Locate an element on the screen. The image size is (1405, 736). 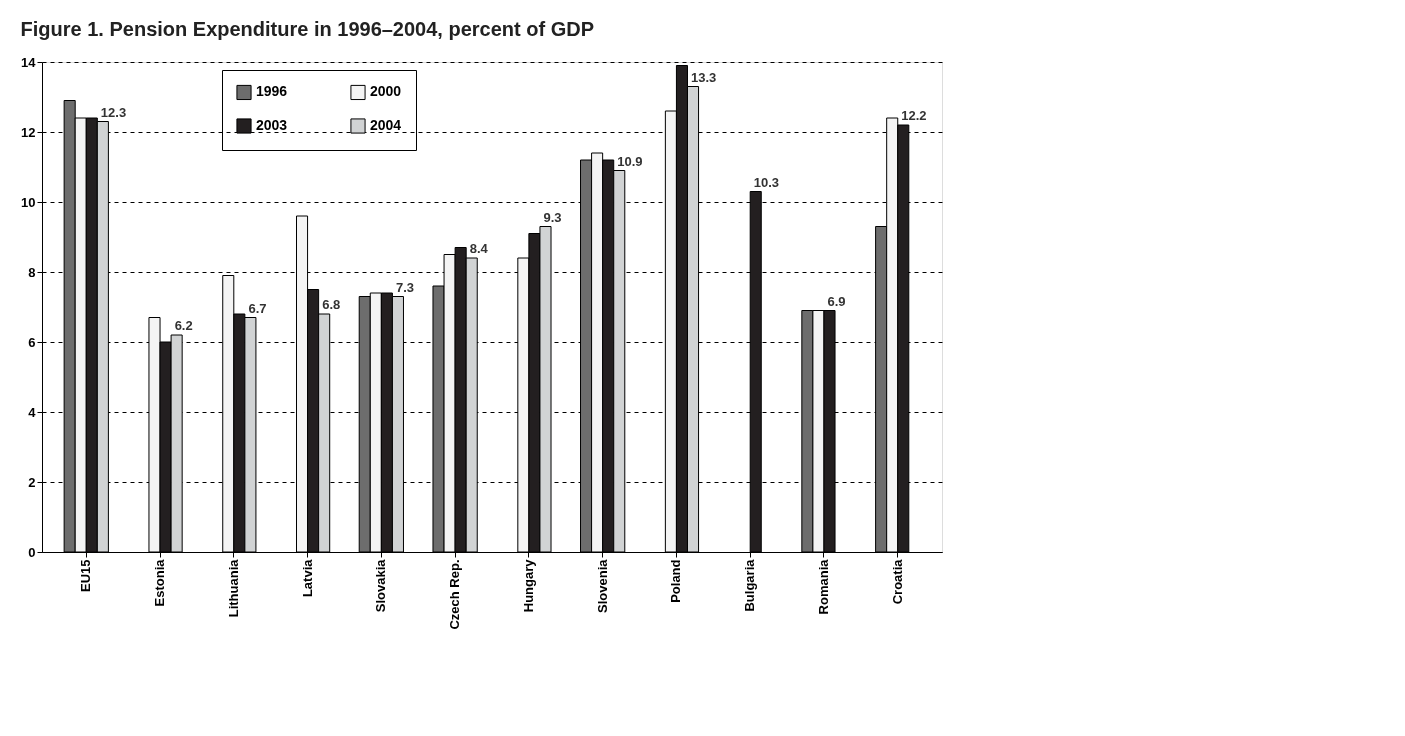
y-tick-label: 6 is located at coordinates (32, 342).